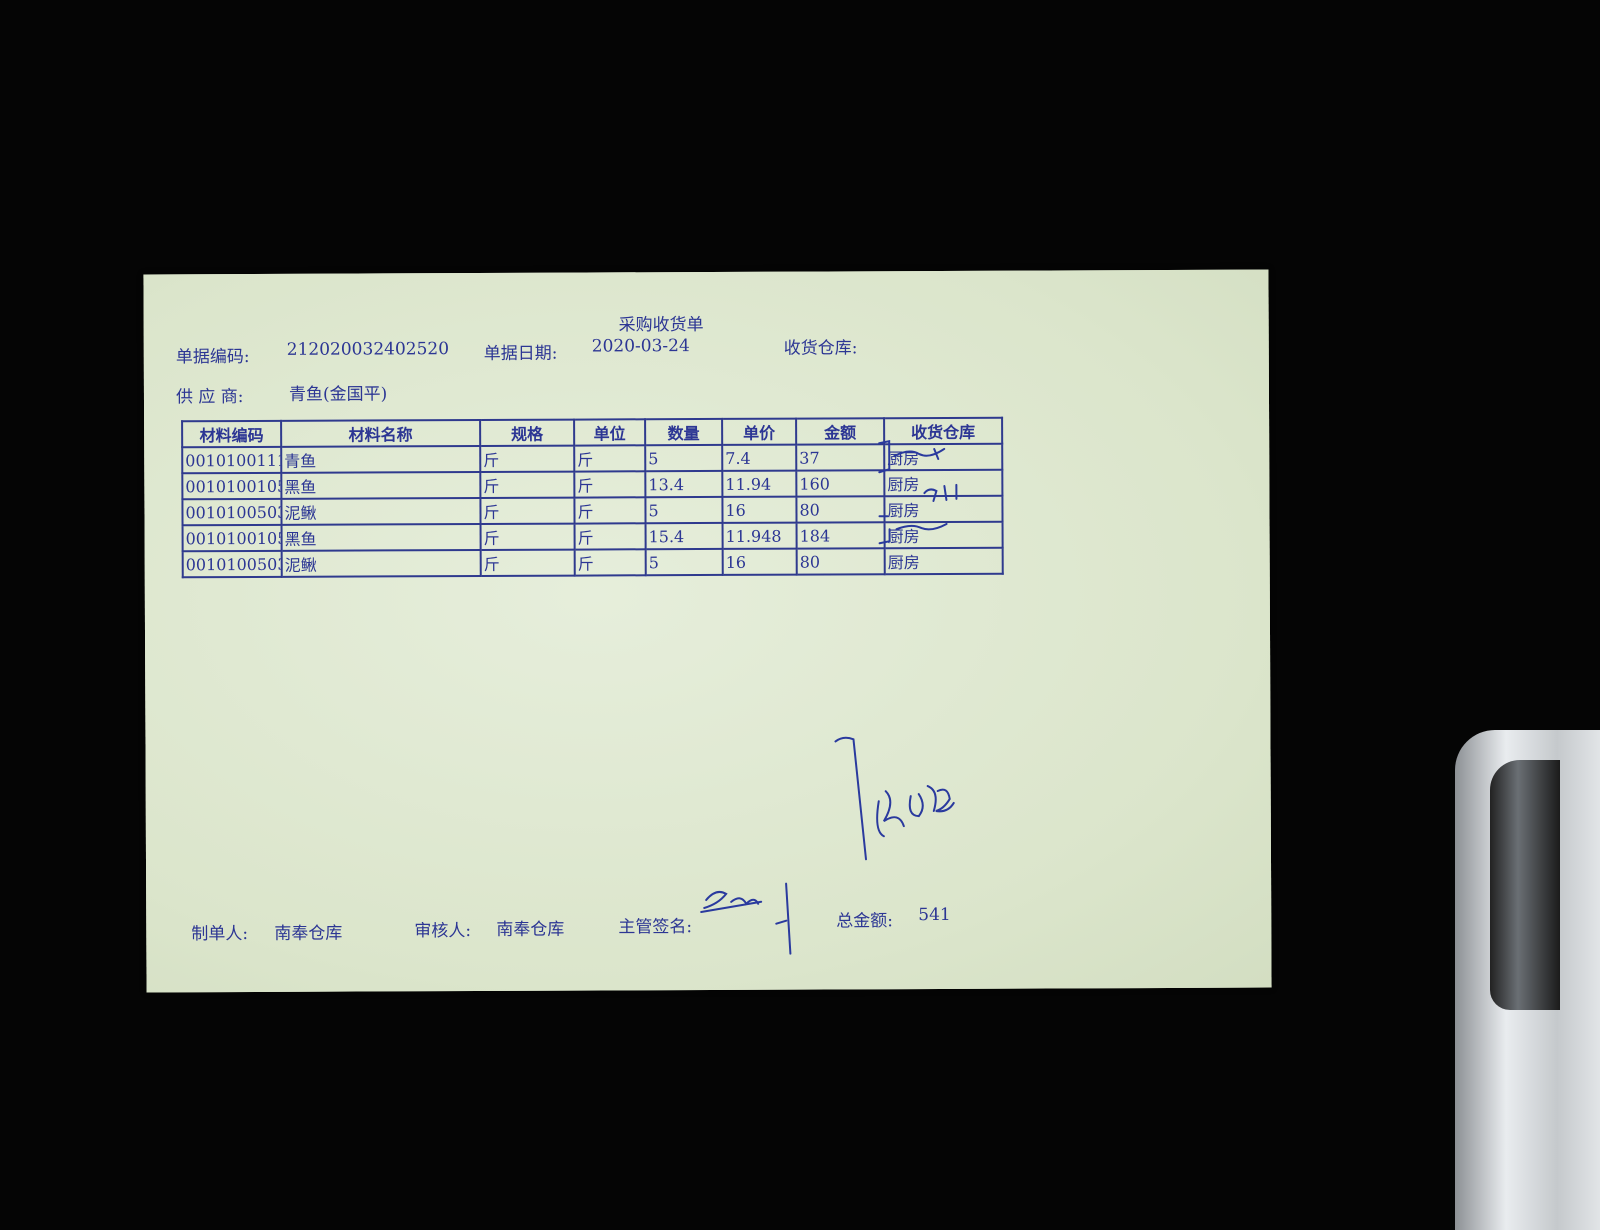  What do you see at coordinates (746, 918) in the screenshot?
I see `supervisor-signature` at bounding box center [746, 918].